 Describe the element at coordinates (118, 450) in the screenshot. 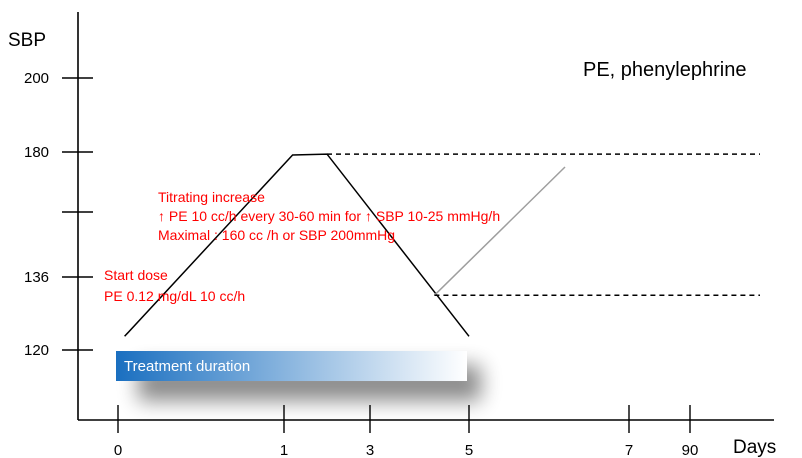

I see `x-tick-label: 0` at that location.